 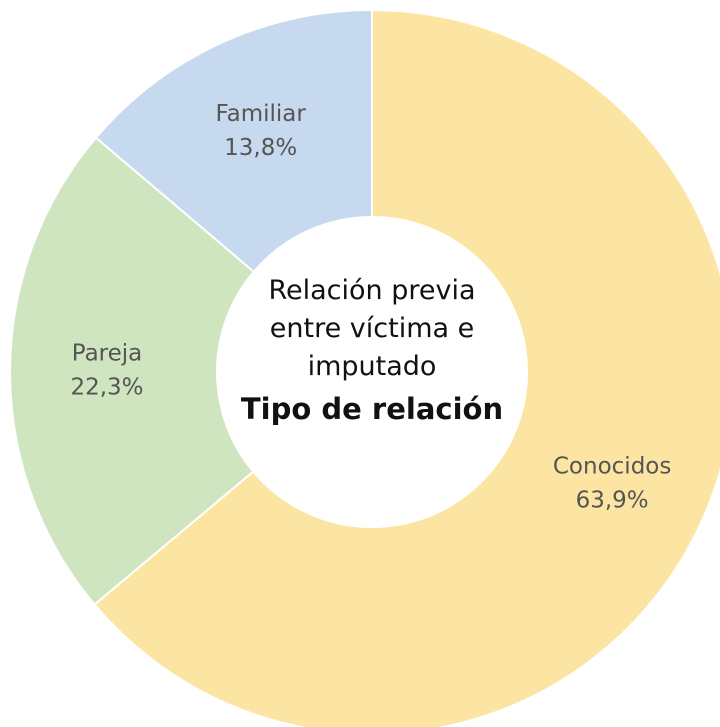 What do you see at coordinates (260, 148) in the screenshot?
I see `slice-value-label: 13,8%` at bounding box center [260, 148].